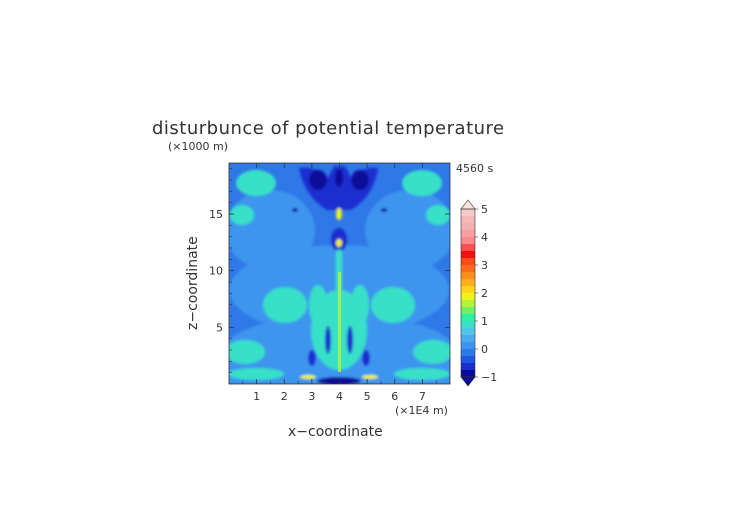 This screenshot has width=752, height=532. I want to click on x-axis-ticks: 1 2 3 4 5 6 7, so click(339, 283).